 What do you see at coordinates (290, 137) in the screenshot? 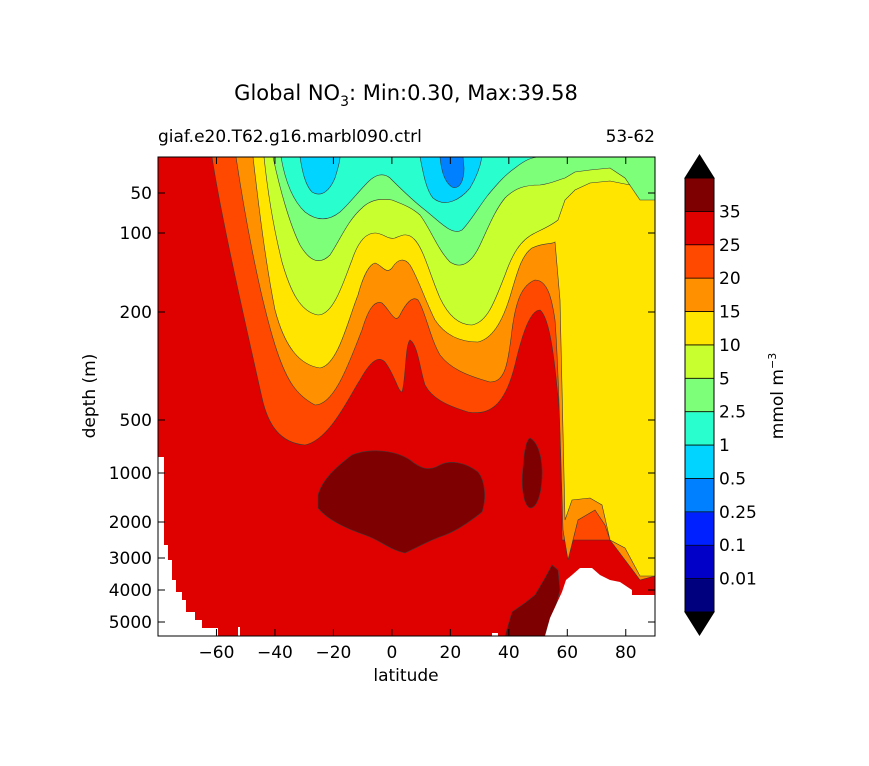
I see `subtitle-left: giaf.e20.T62.g16.marbl090.ctrl` at bounding box center [290, 137].